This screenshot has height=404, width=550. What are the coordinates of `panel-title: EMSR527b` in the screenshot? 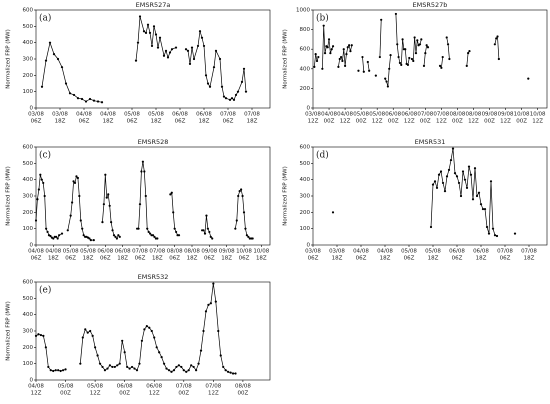 It's located at (430, 5).